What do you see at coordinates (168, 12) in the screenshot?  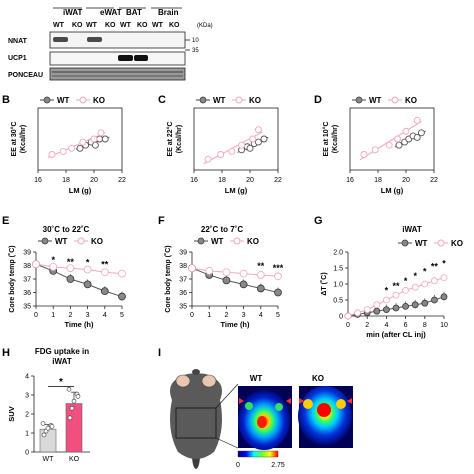 I see `tissue-header-brain: Brain` at bounding box center [168, 12].